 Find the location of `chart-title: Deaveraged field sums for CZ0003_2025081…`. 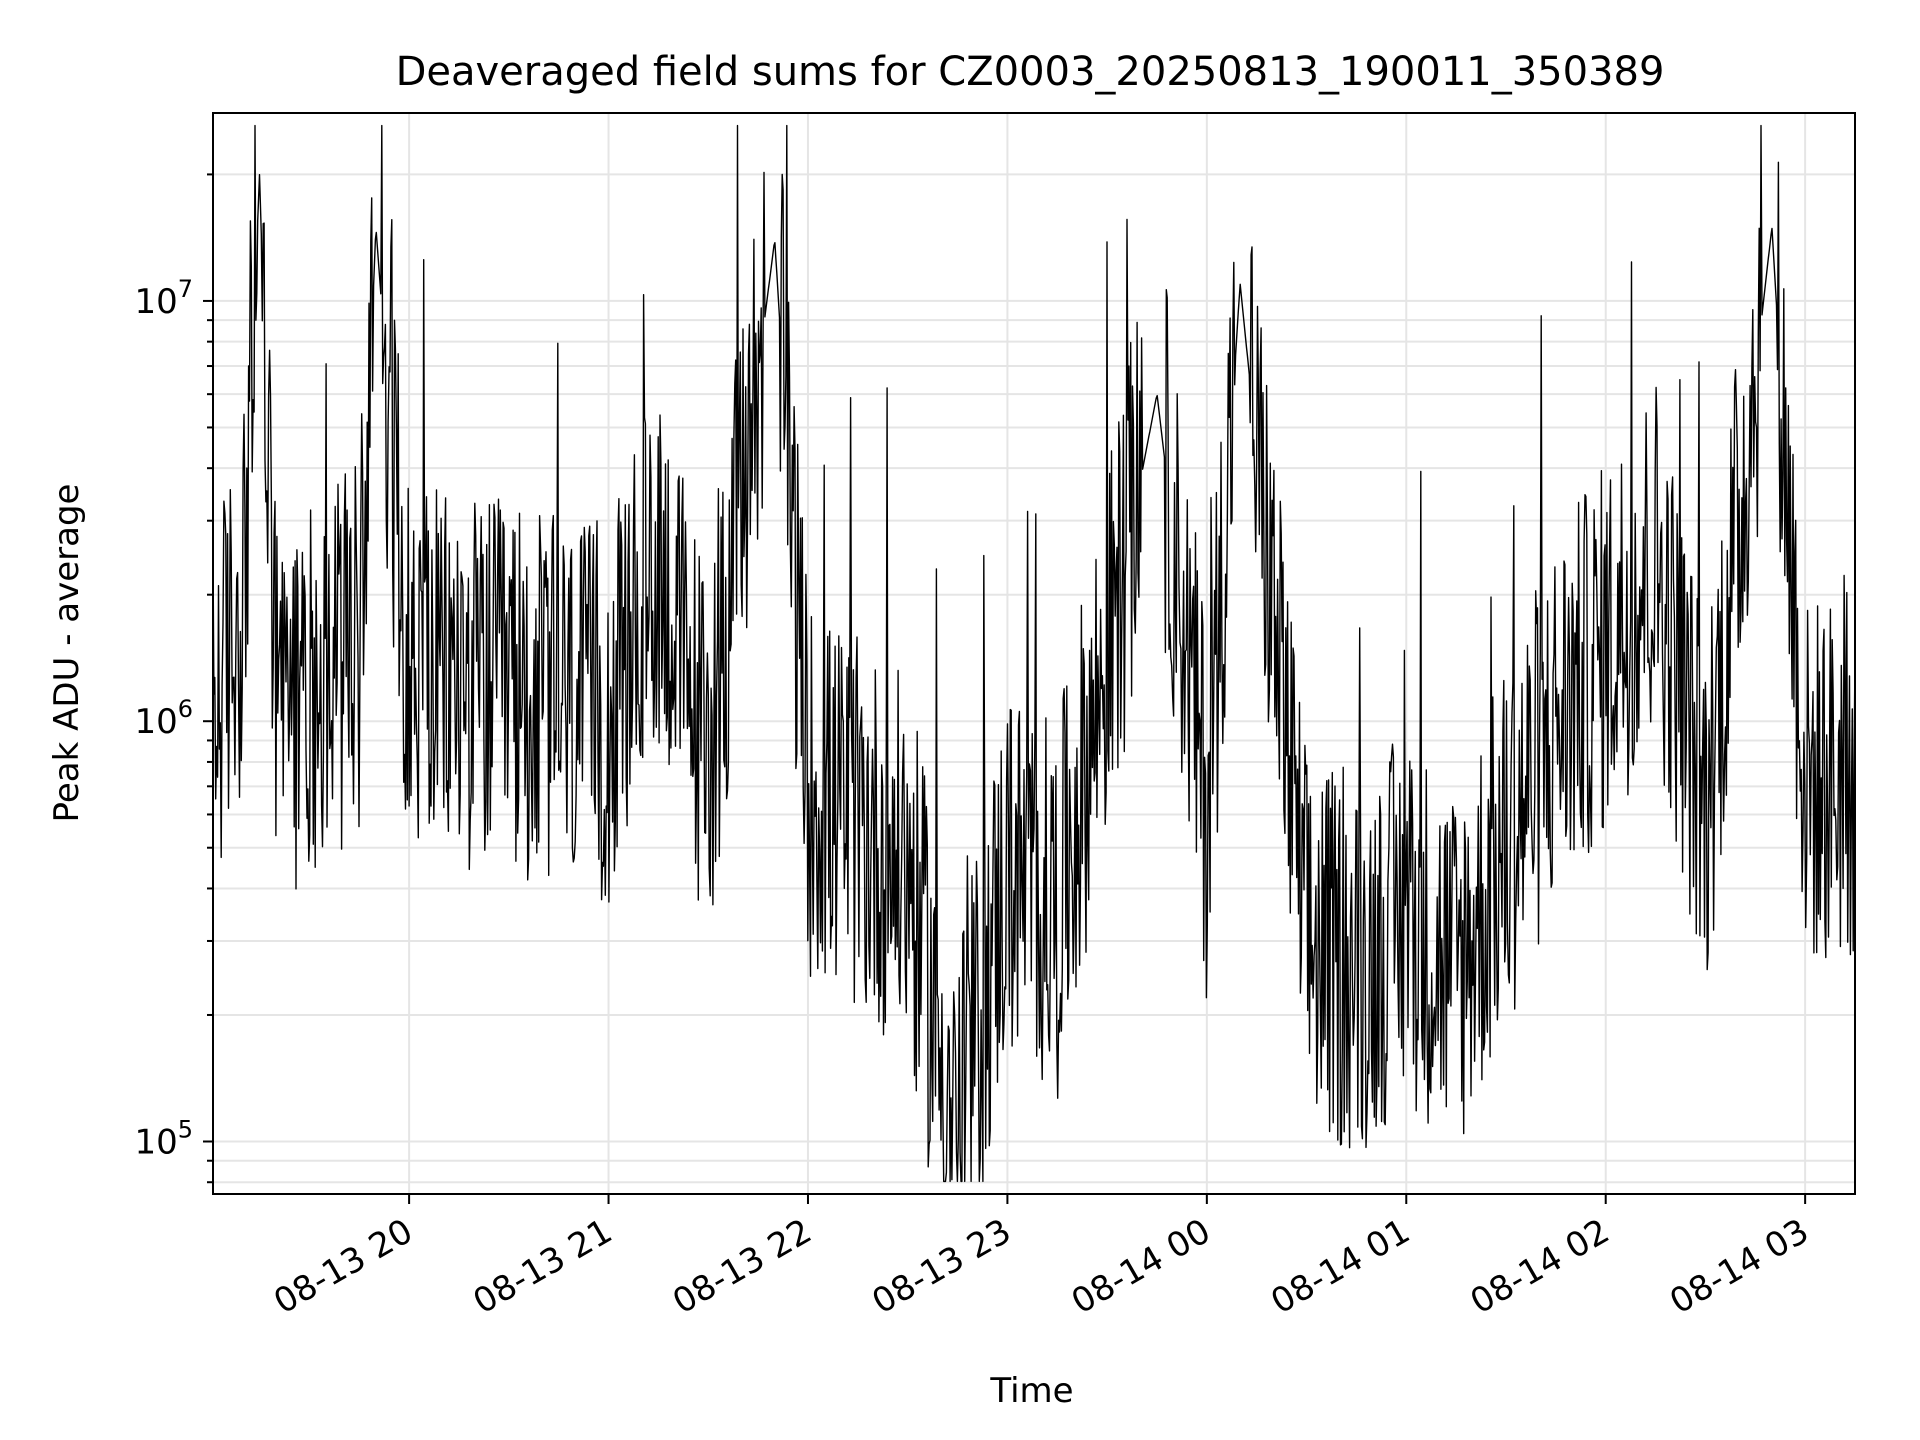

chart-title: Deaveraged field sums for CZ0003_2025081… is located at coordinates (1030, 72).